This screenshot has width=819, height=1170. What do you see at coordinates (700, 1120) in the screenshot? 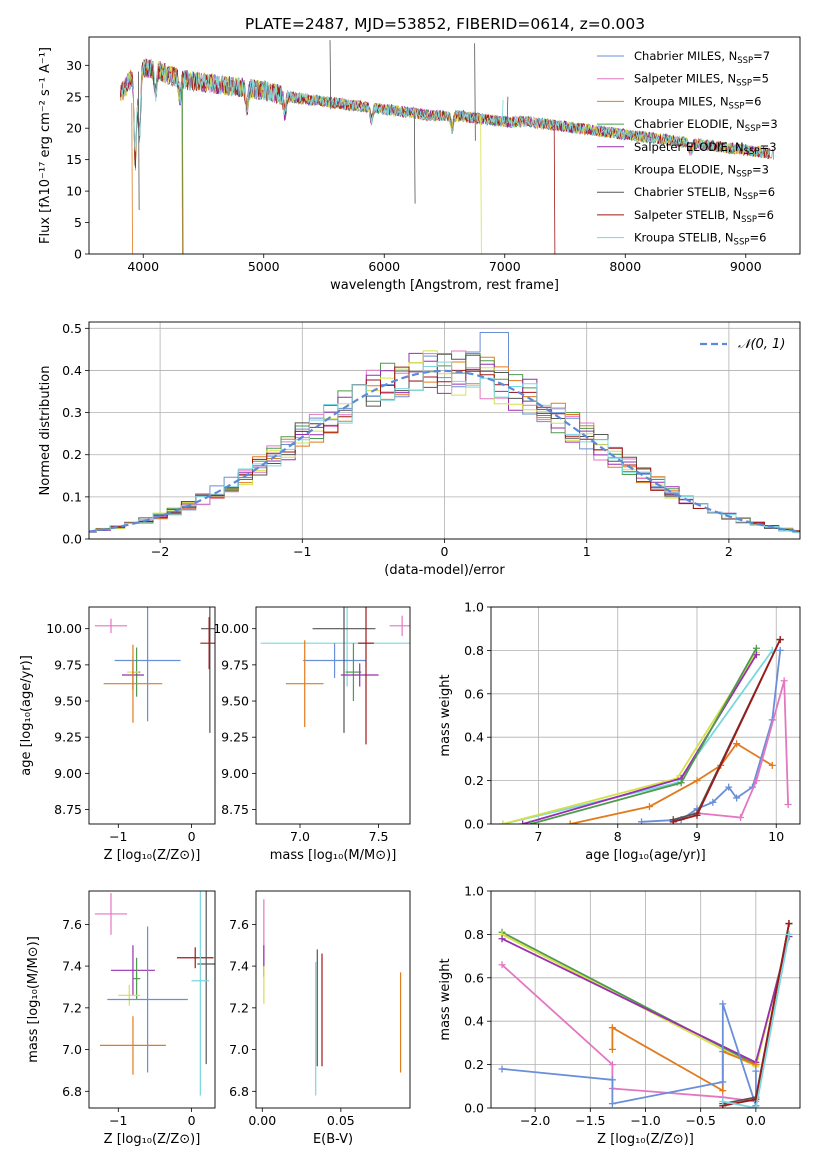
I see `x-tick-label: −0.5` at bounding box center [700, 1120].